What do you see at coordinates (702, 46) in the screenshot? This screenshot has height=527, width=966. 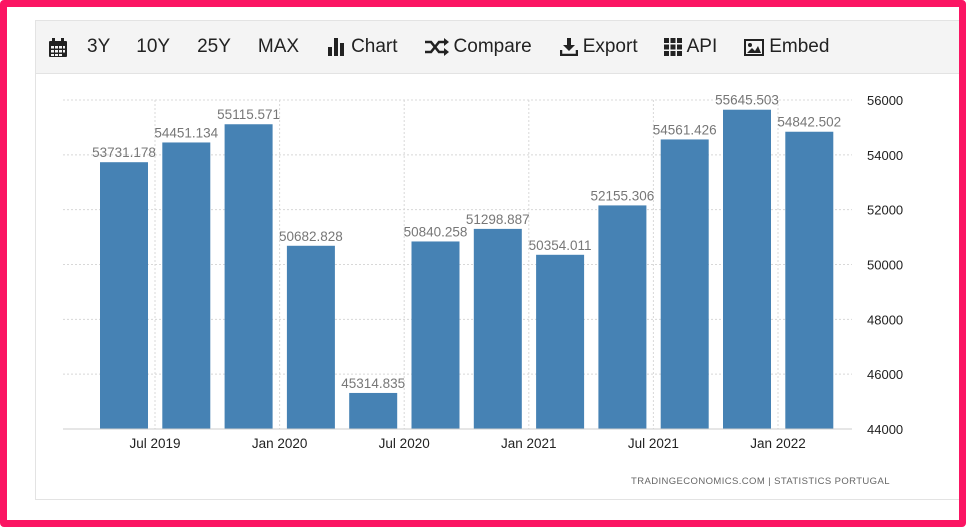 I see `api-button-label: API` at bounding box center [702, 46].